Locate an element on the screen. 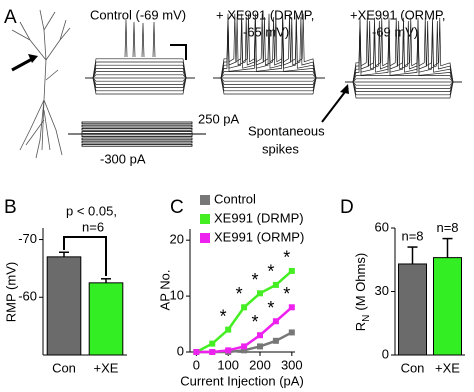 Image resolution: width=474 pixels, height=392 pixels. y-axis-label: RN (M Ohms) is located at coordinates (362, 292).